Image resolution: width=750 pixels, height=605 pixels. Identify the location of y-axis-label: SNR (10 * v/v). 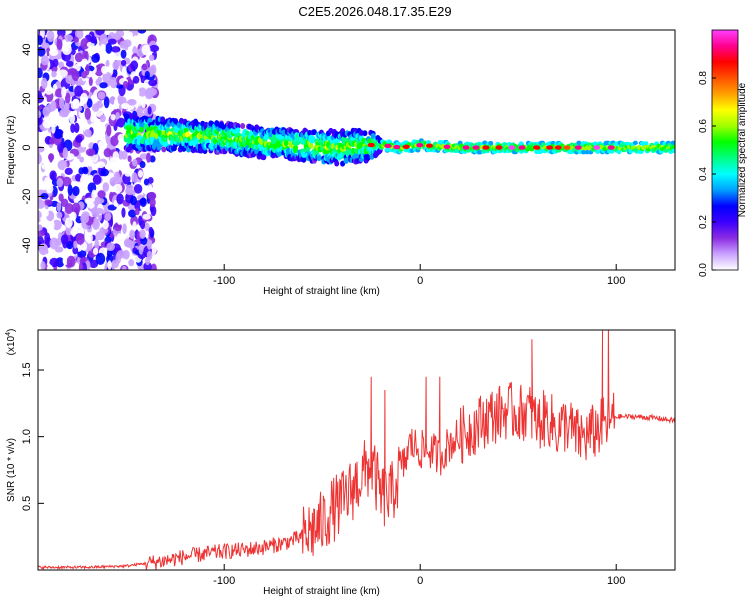
(11, 470).